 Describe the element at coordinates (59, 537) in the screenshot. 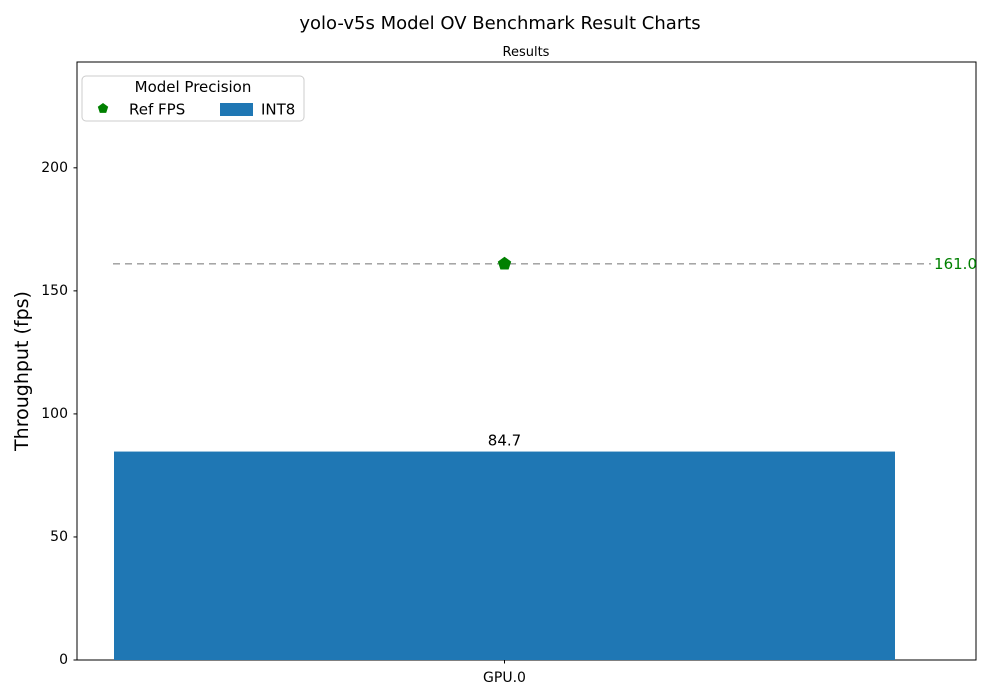

I see `y-tick-label: 50` at that location.